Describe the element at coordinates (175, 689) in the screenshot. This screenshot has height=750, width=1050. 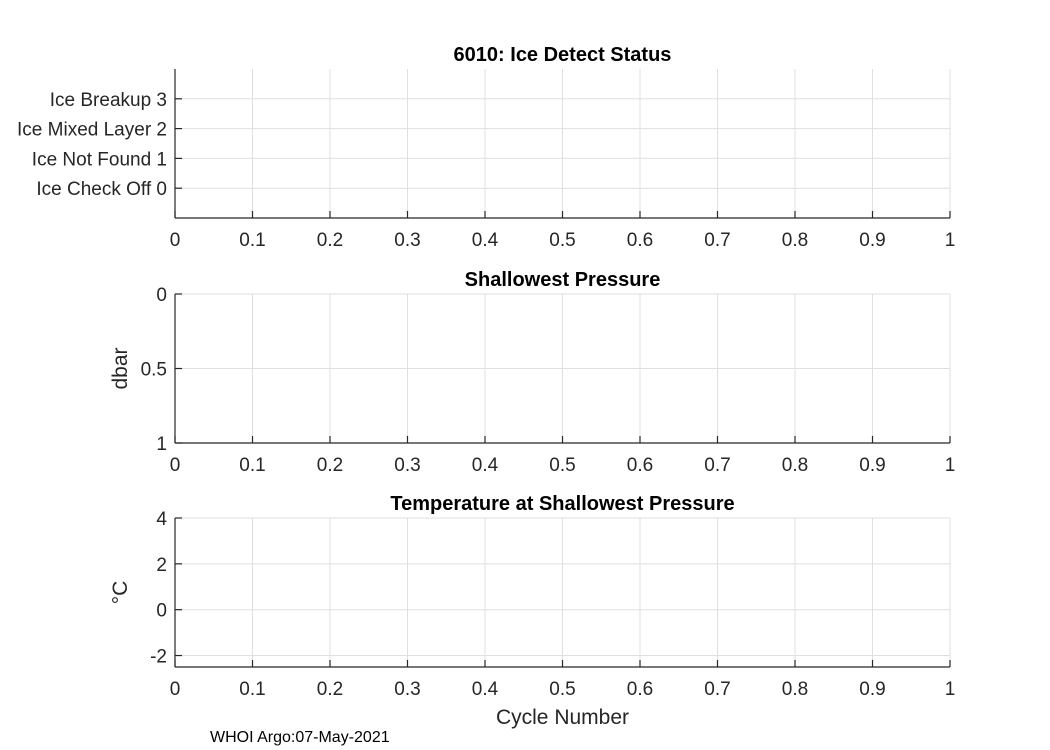
I see `temperature-x-tick-label: 0` at that location.